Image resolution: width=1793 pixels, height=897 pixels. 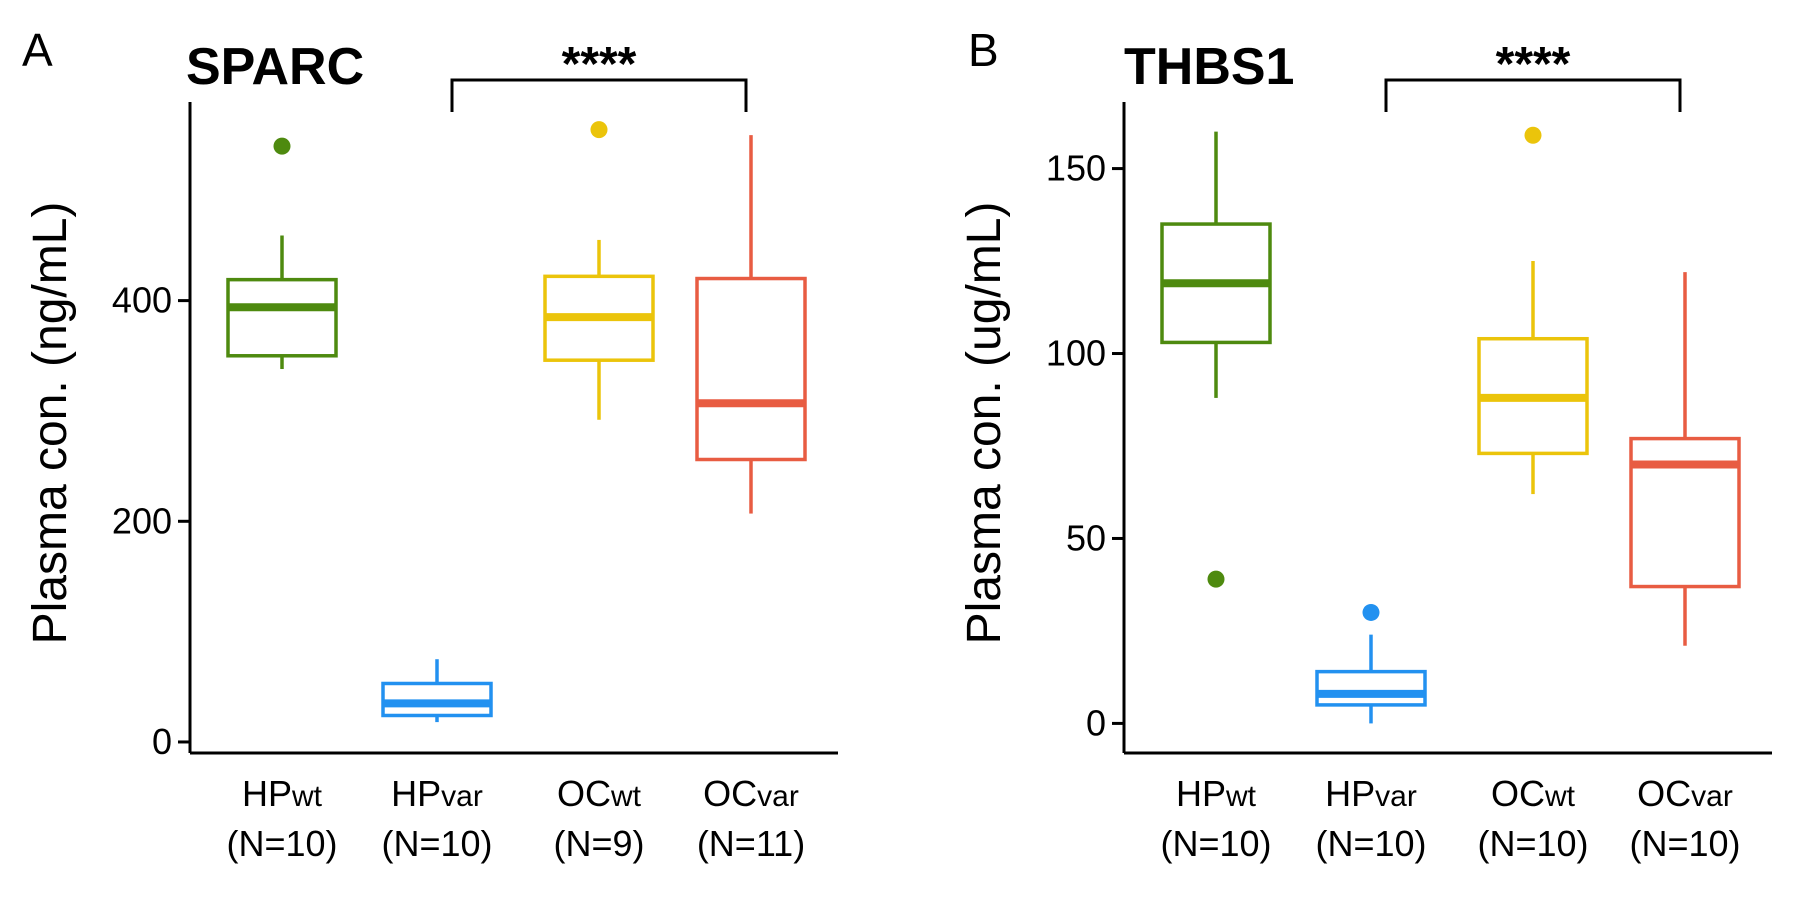 What do you see at coordinates (37, 50) in the screenshot?
I see `panel-letter: A` at bounding box center [37, 50].